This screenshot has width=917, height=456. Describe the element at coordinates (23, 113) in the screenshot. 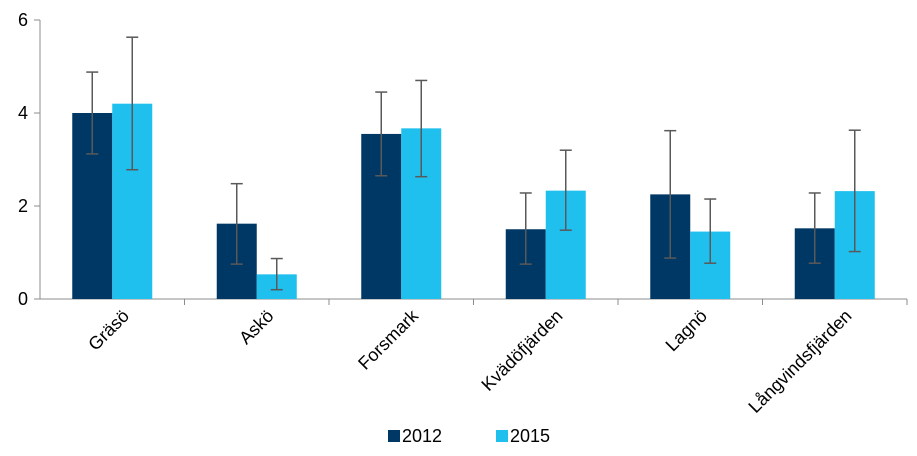

I see `y-tick-label: 4` at that location.